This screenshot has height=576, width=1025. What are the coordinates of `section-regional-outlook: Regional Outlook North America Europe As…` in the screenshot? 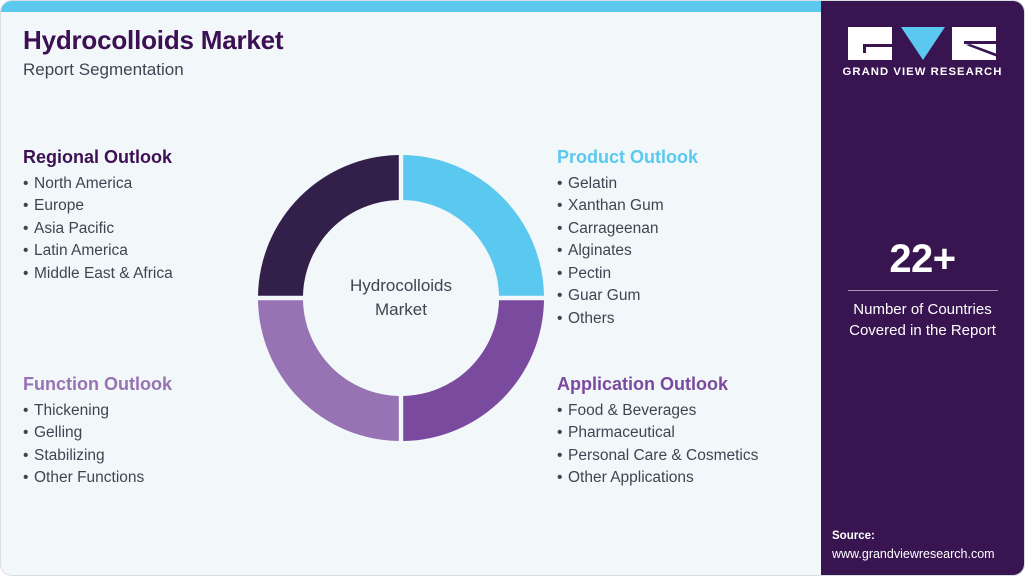 It's located at (98, 215).